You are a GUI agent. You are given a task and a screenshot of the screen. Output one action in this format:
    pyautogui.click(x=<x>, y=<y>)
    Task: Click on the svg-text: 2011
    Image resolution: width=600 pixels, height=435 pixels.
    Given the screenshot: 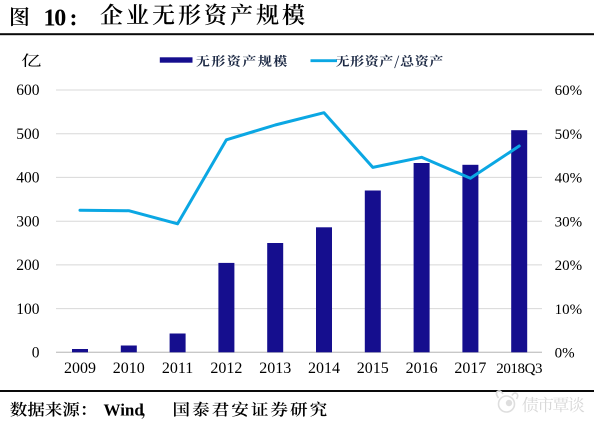 What is the action you would take?
    pyautogui.click(x=177, y=368)
    